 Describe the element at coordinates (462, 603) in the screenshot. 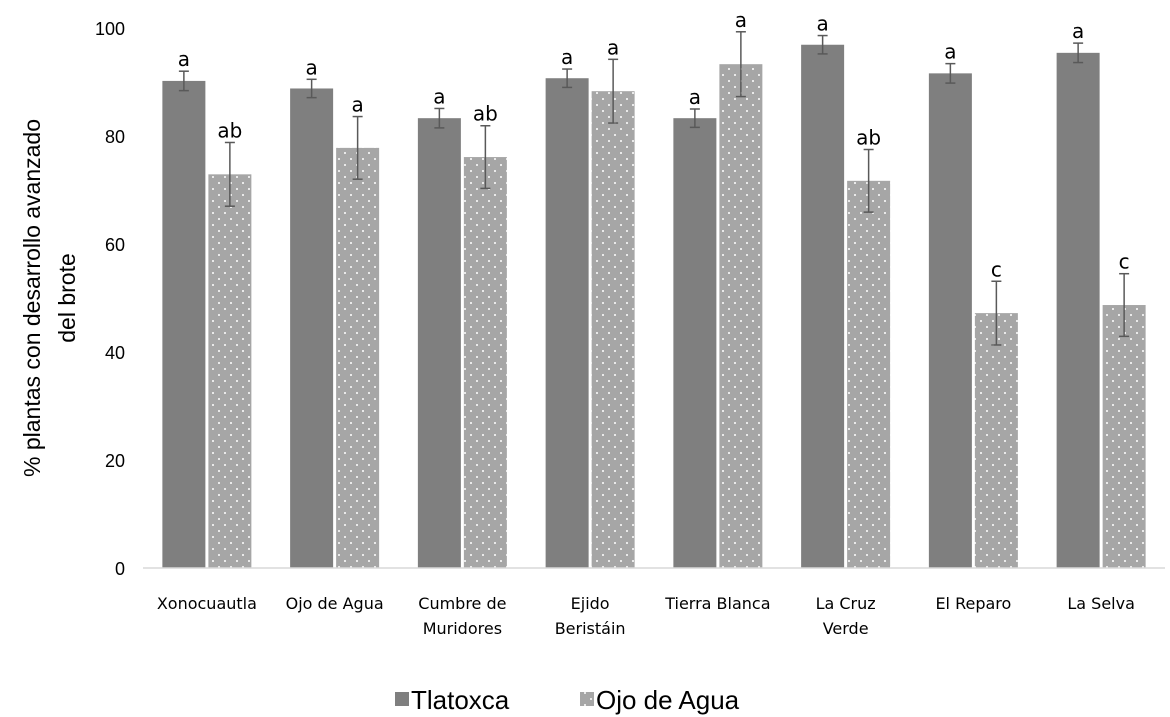

I see `x-category-label: Cumbre de` at that location.